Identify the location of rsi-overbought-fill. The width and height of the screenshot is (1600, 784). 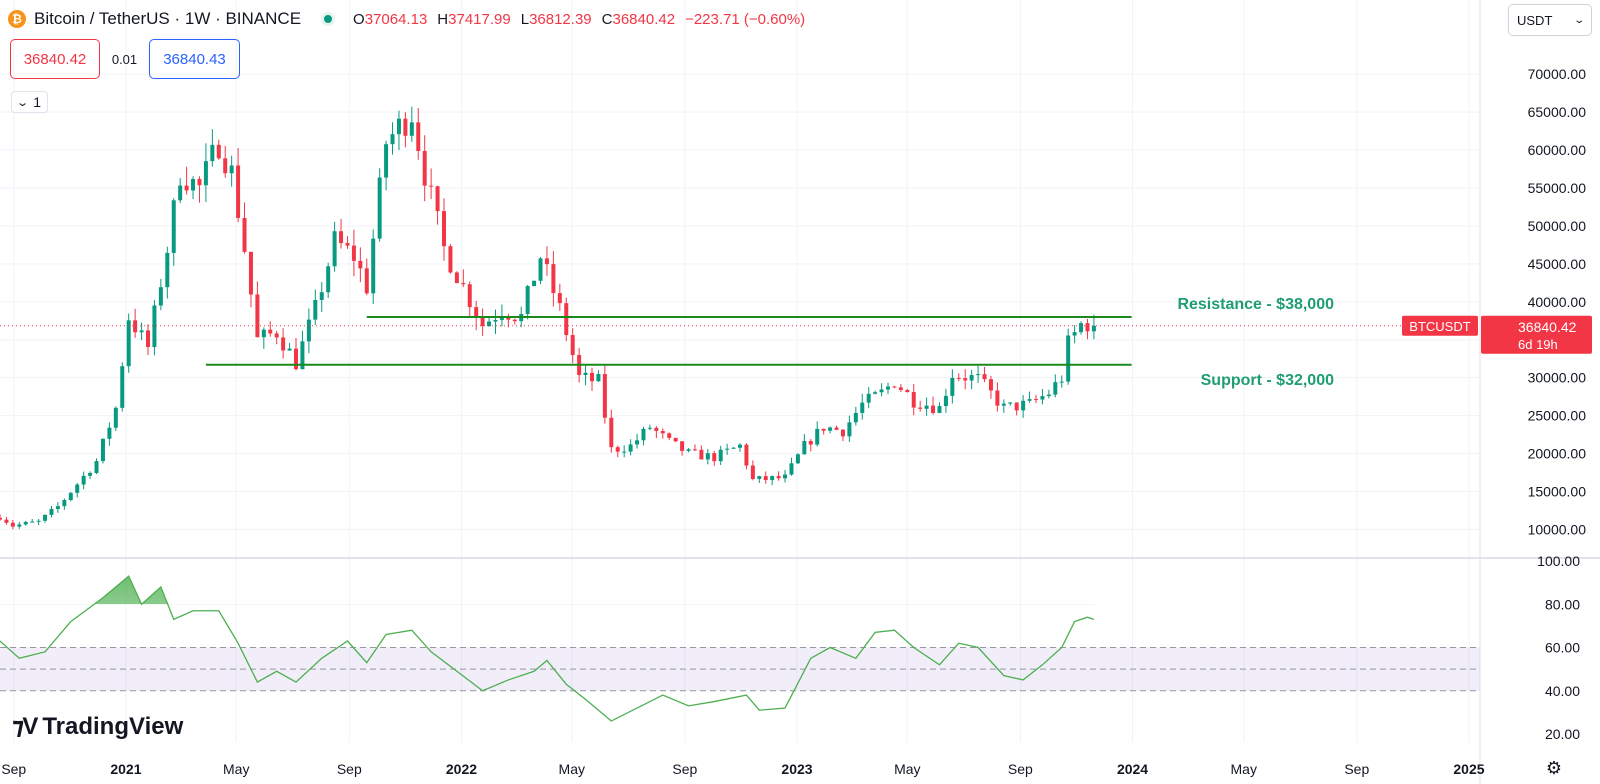
(547, 590).